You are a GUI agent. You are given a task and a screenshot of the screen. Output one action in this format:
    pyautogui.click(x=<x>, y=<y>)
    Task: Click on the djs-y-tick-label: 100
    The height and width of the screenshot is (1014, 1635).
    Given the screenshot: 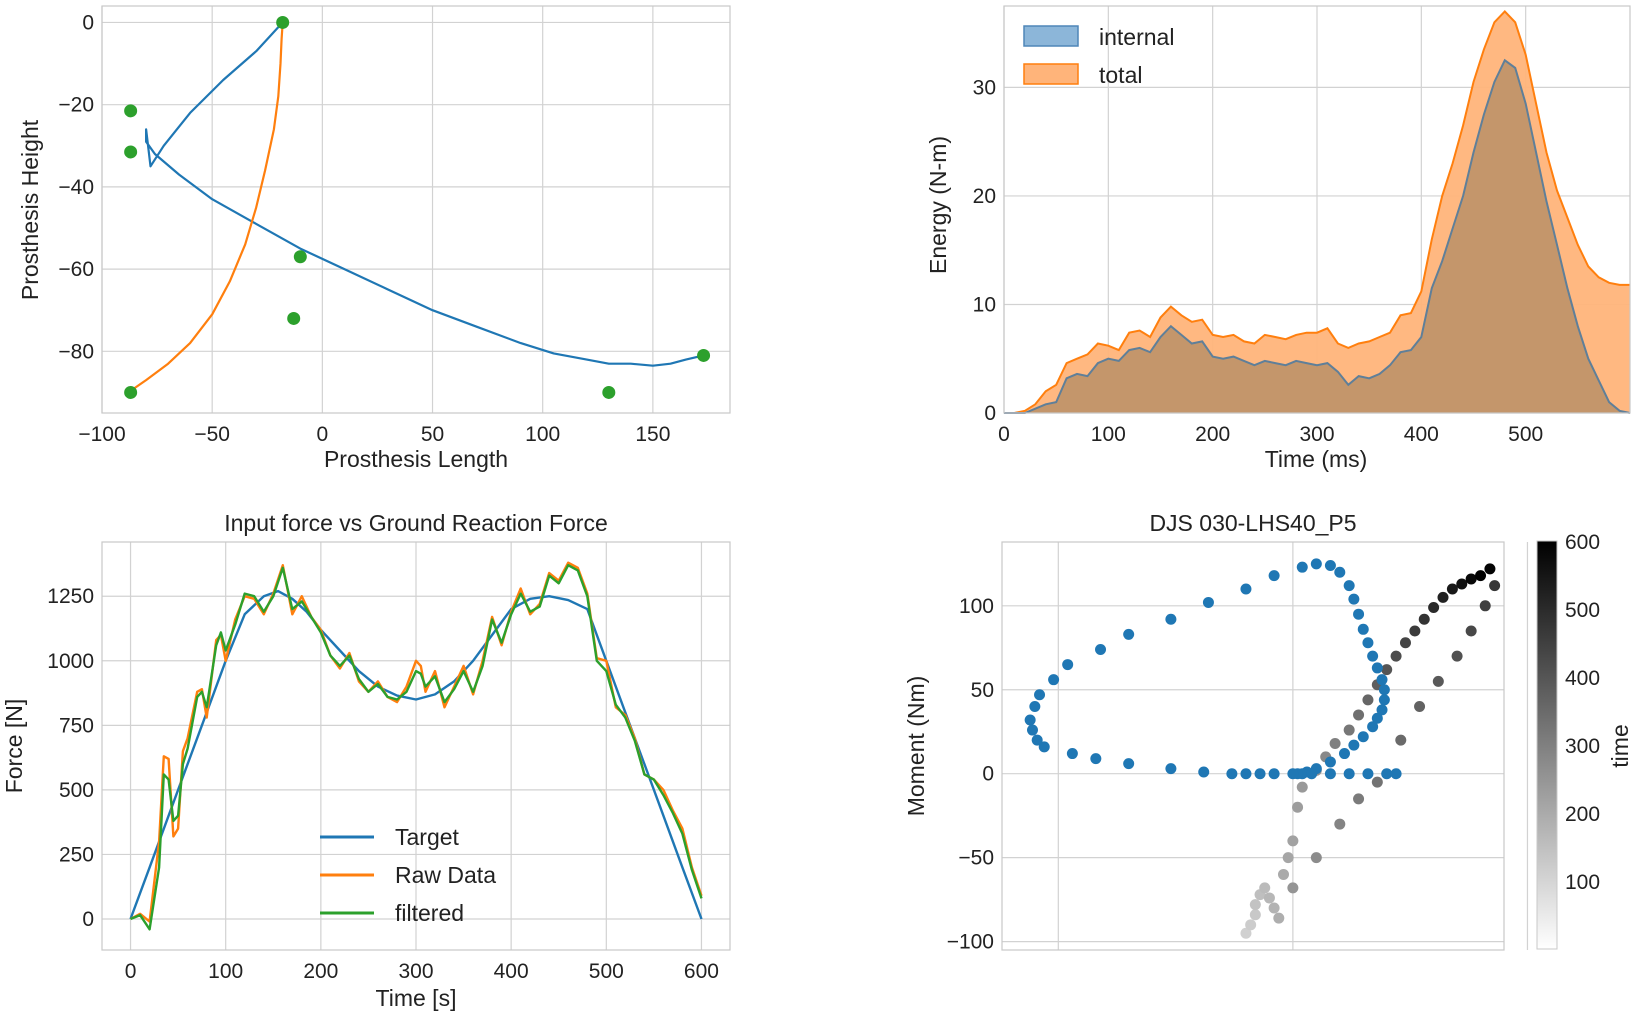 What is the action you would take?
    pyautogui.click(x=976, y=606)
    